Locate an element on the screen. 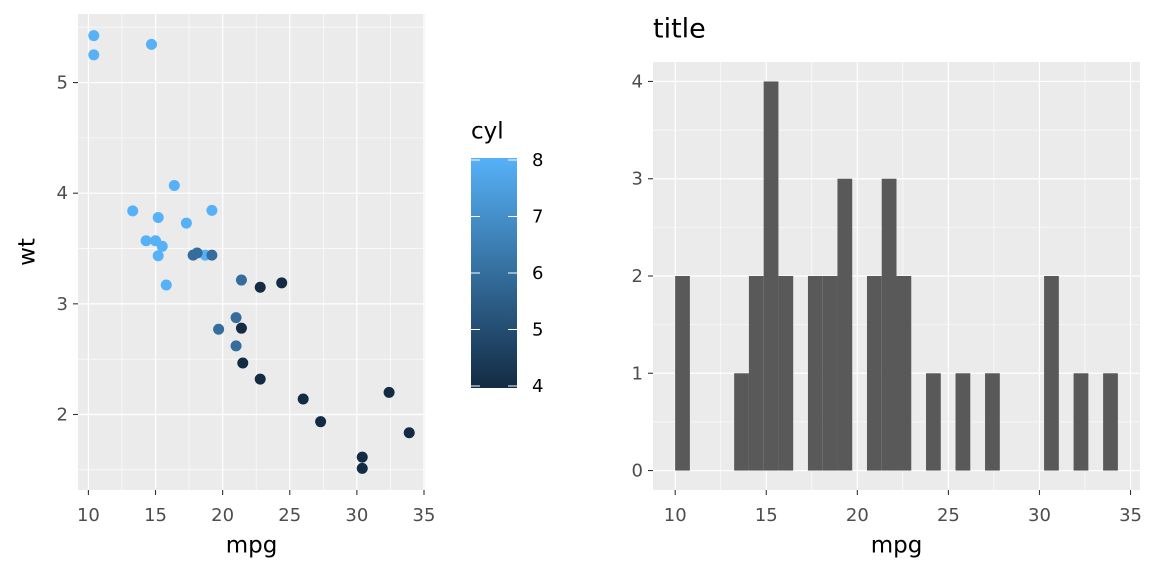 The height and width of the screenshot is (576, 1152). legend-label: 6 is located at coordinates (537, 273).